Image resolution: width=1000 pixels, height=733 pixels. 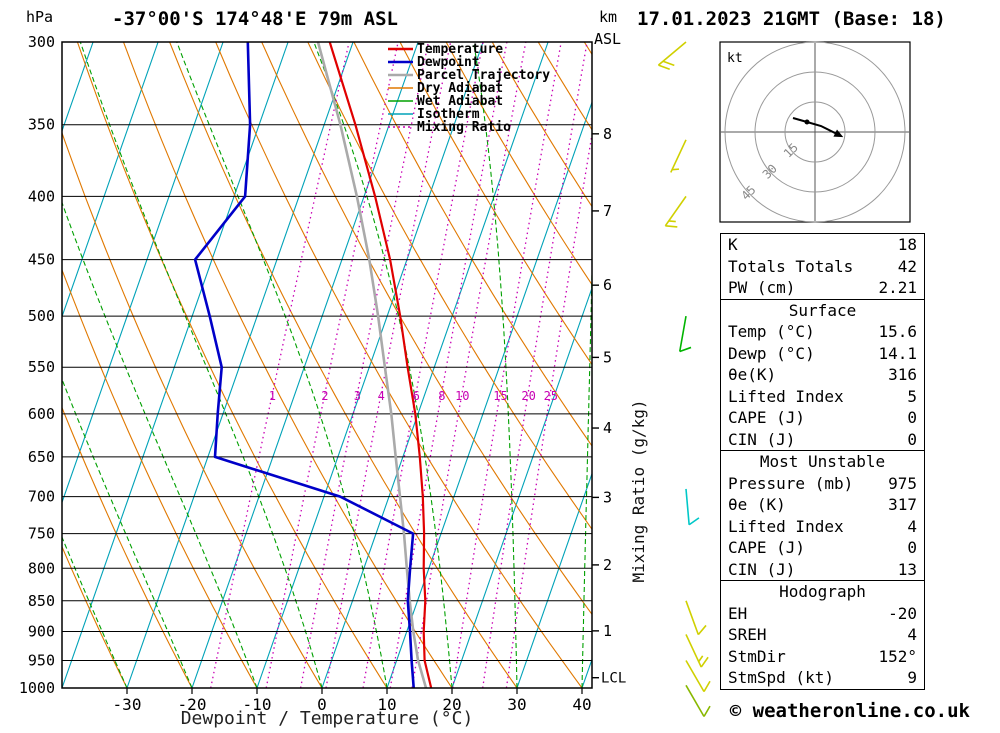 I want to click on mixing-ratio-value-label: 2, so click(x=324, y=396).